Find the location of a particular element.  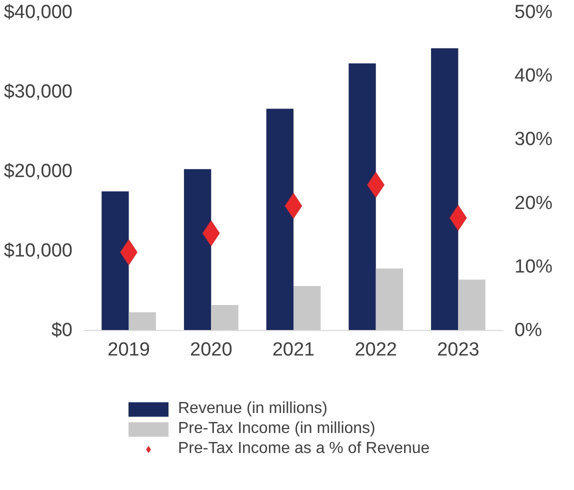

y2-tick-label: 40% is located at coordinates (533, 76).